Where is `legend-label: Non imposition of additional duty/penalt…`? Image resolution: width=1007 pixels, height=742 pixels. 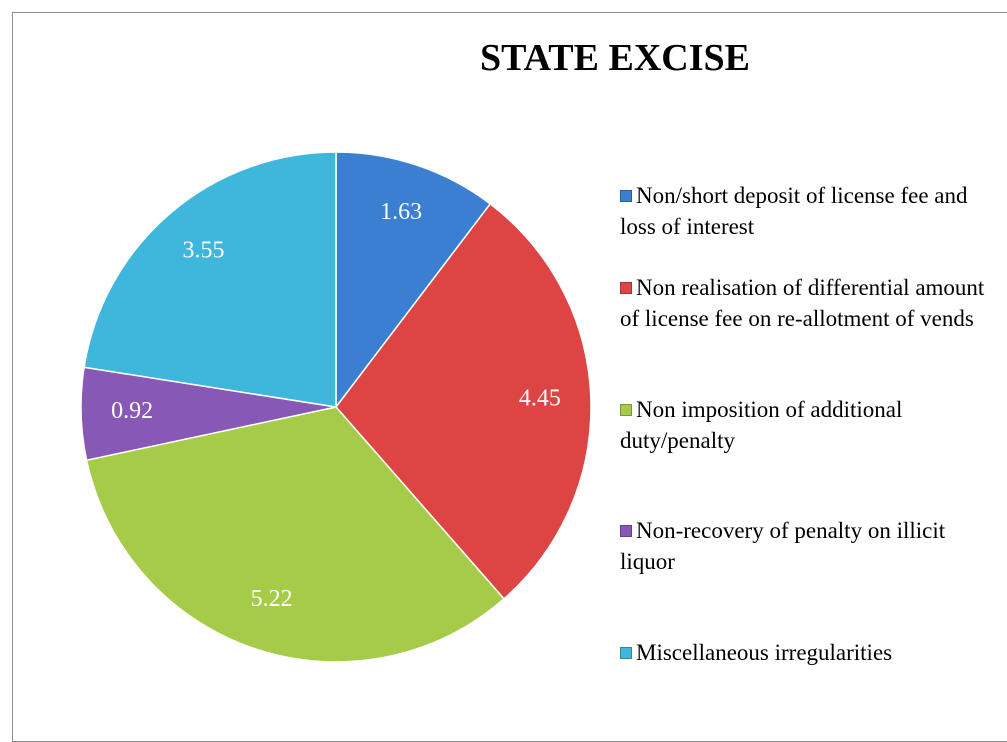 legend-label: Non imposition of additional duty/penalt… is located at coordinates (761, 425).